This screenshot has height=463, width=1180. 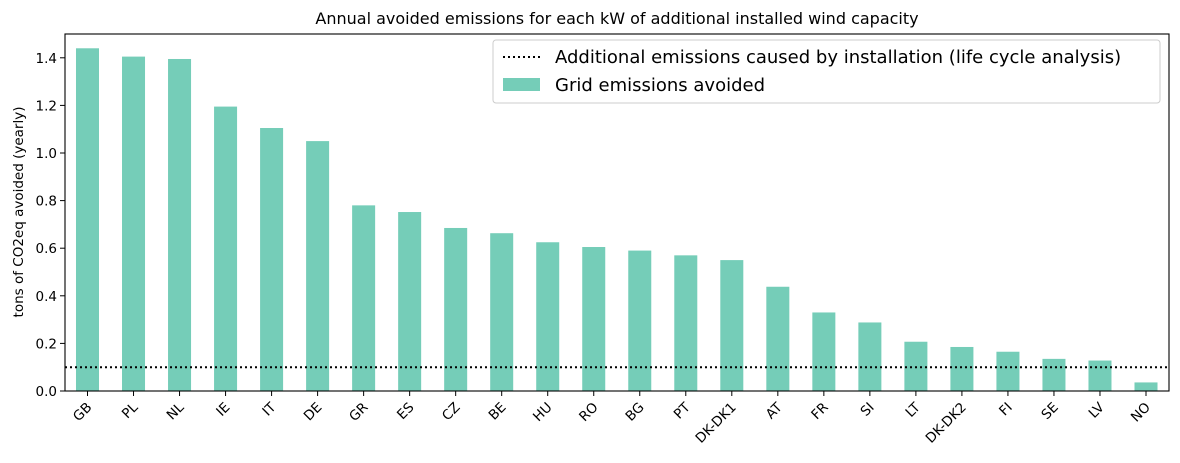 I want to click on x-tick-label-be: BE, so click(x=498, y=412).